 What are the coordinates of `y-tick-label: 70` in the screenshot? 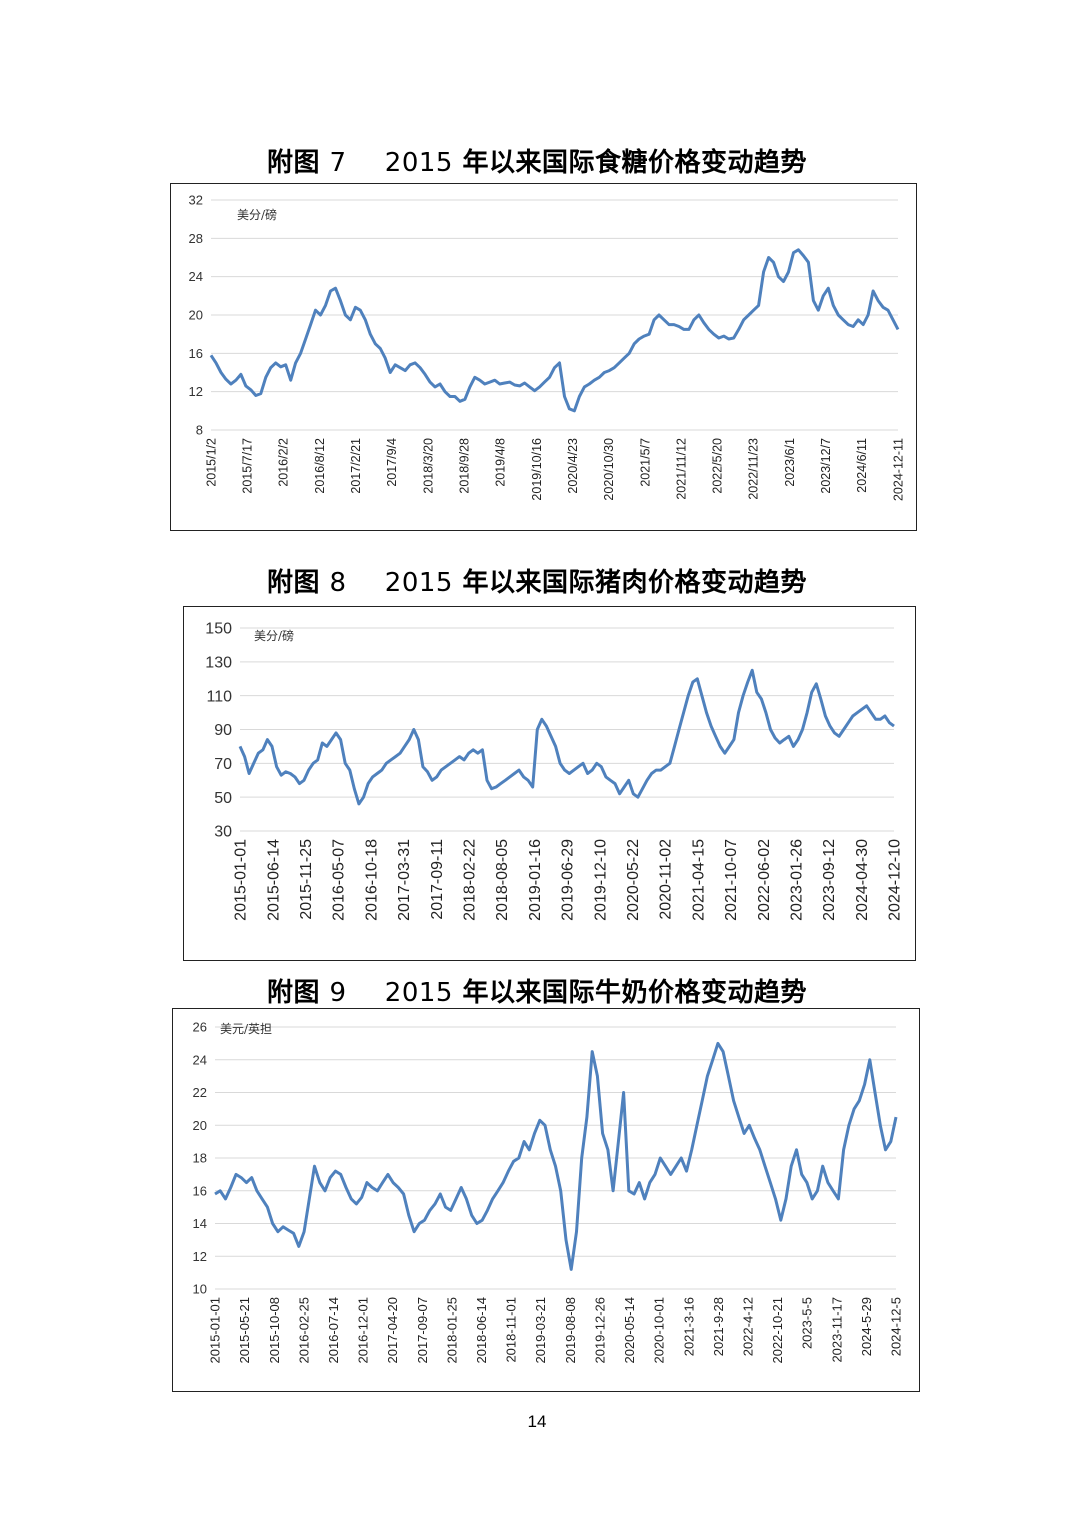 It's located at (223, 764).